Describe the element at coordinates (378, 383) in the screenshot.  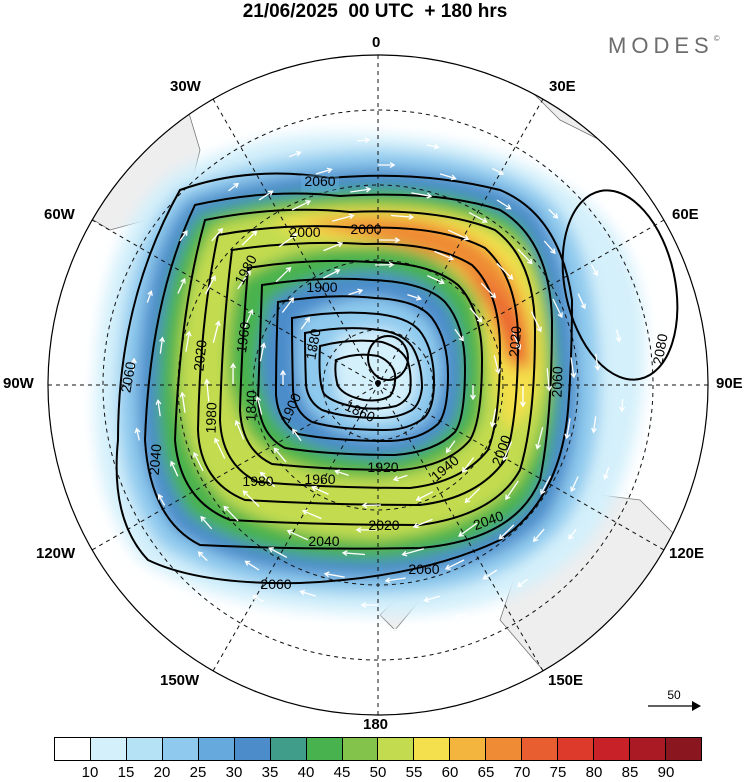
I see `pole-marker` at that location.